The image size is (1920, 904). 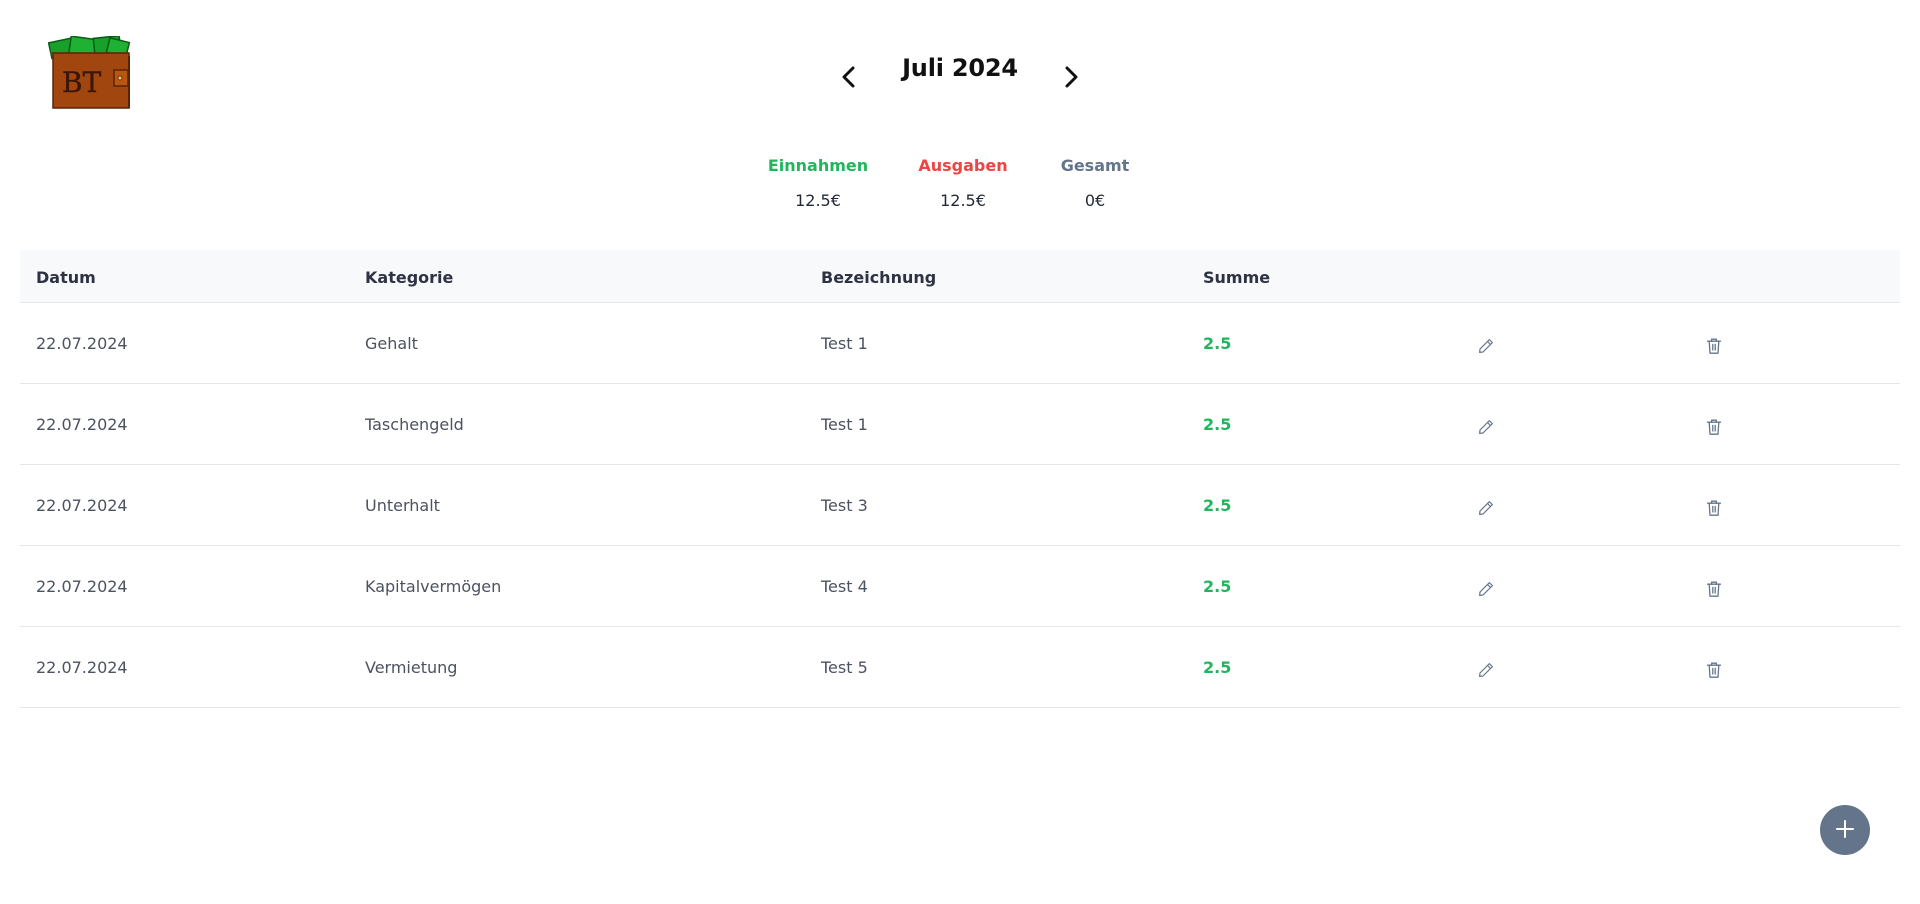 I want to click on table-row: 22.07.2024 Taschengeld Test 1 2.5, so click(x=960, y=424).